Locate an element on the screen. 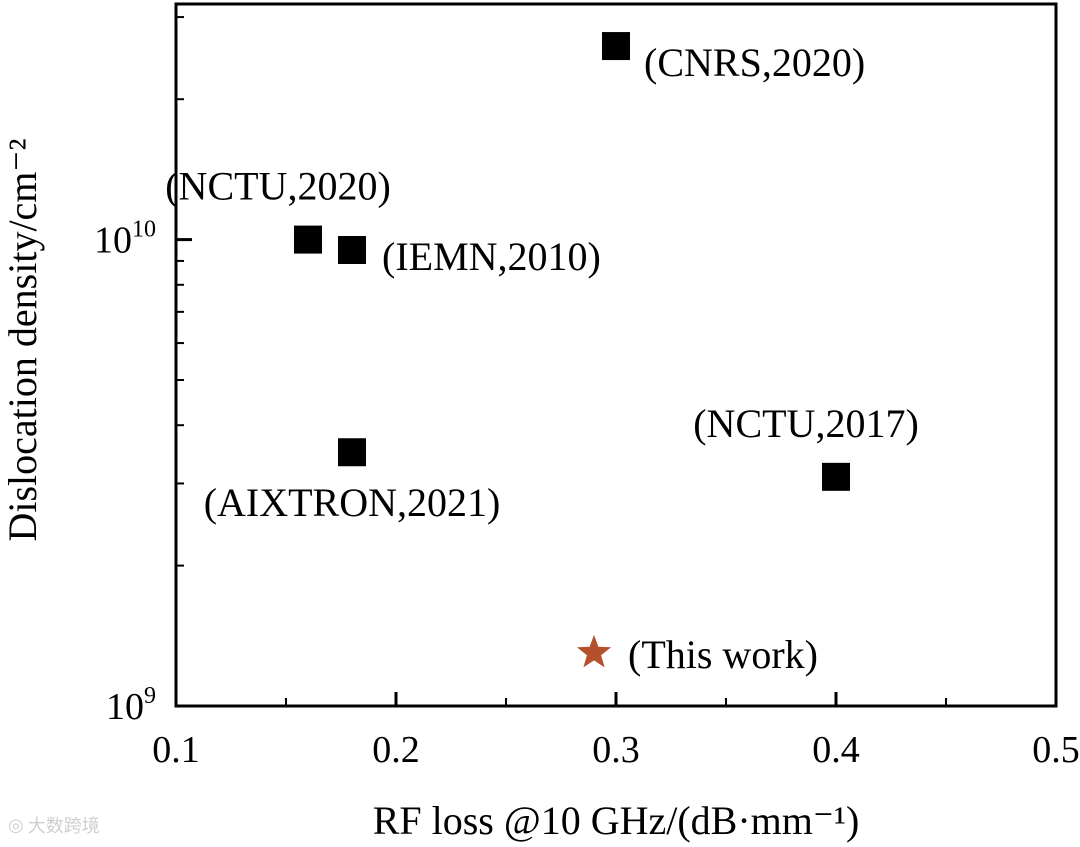  watermark: ◎ 大数跨境 is located at coordinates (54, 825).